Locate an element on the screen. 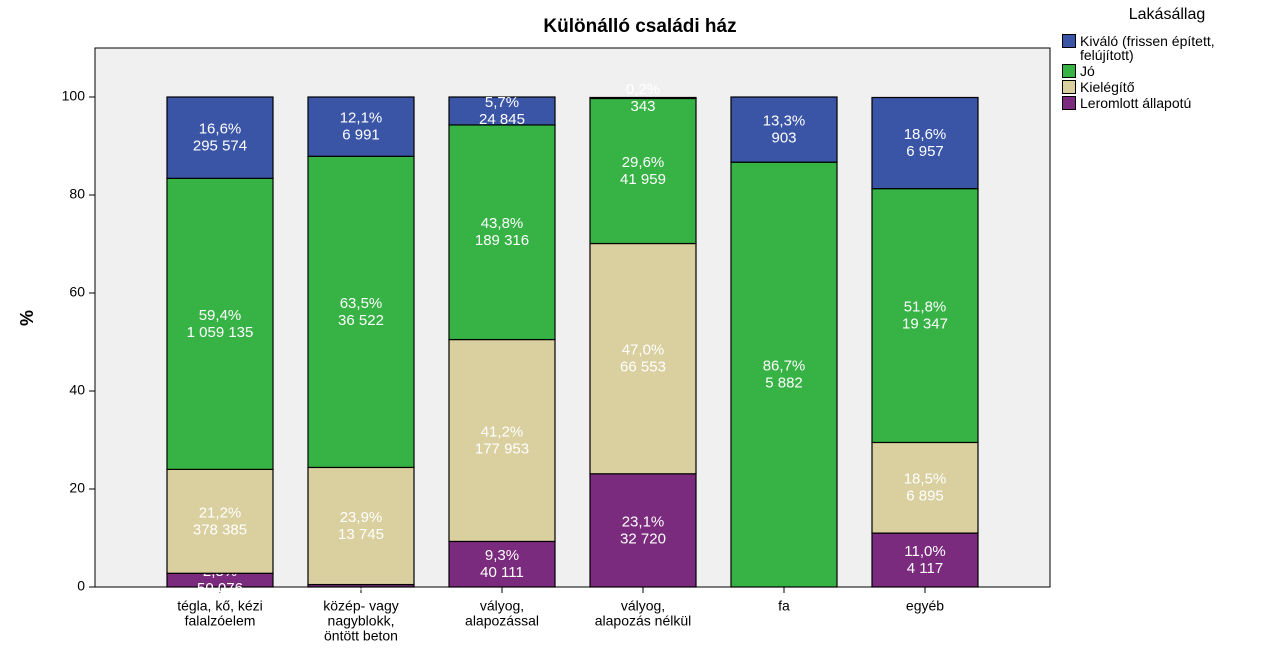 The image size is (1276, 661). y-axis-label: % is located at coordinates (27, 318).